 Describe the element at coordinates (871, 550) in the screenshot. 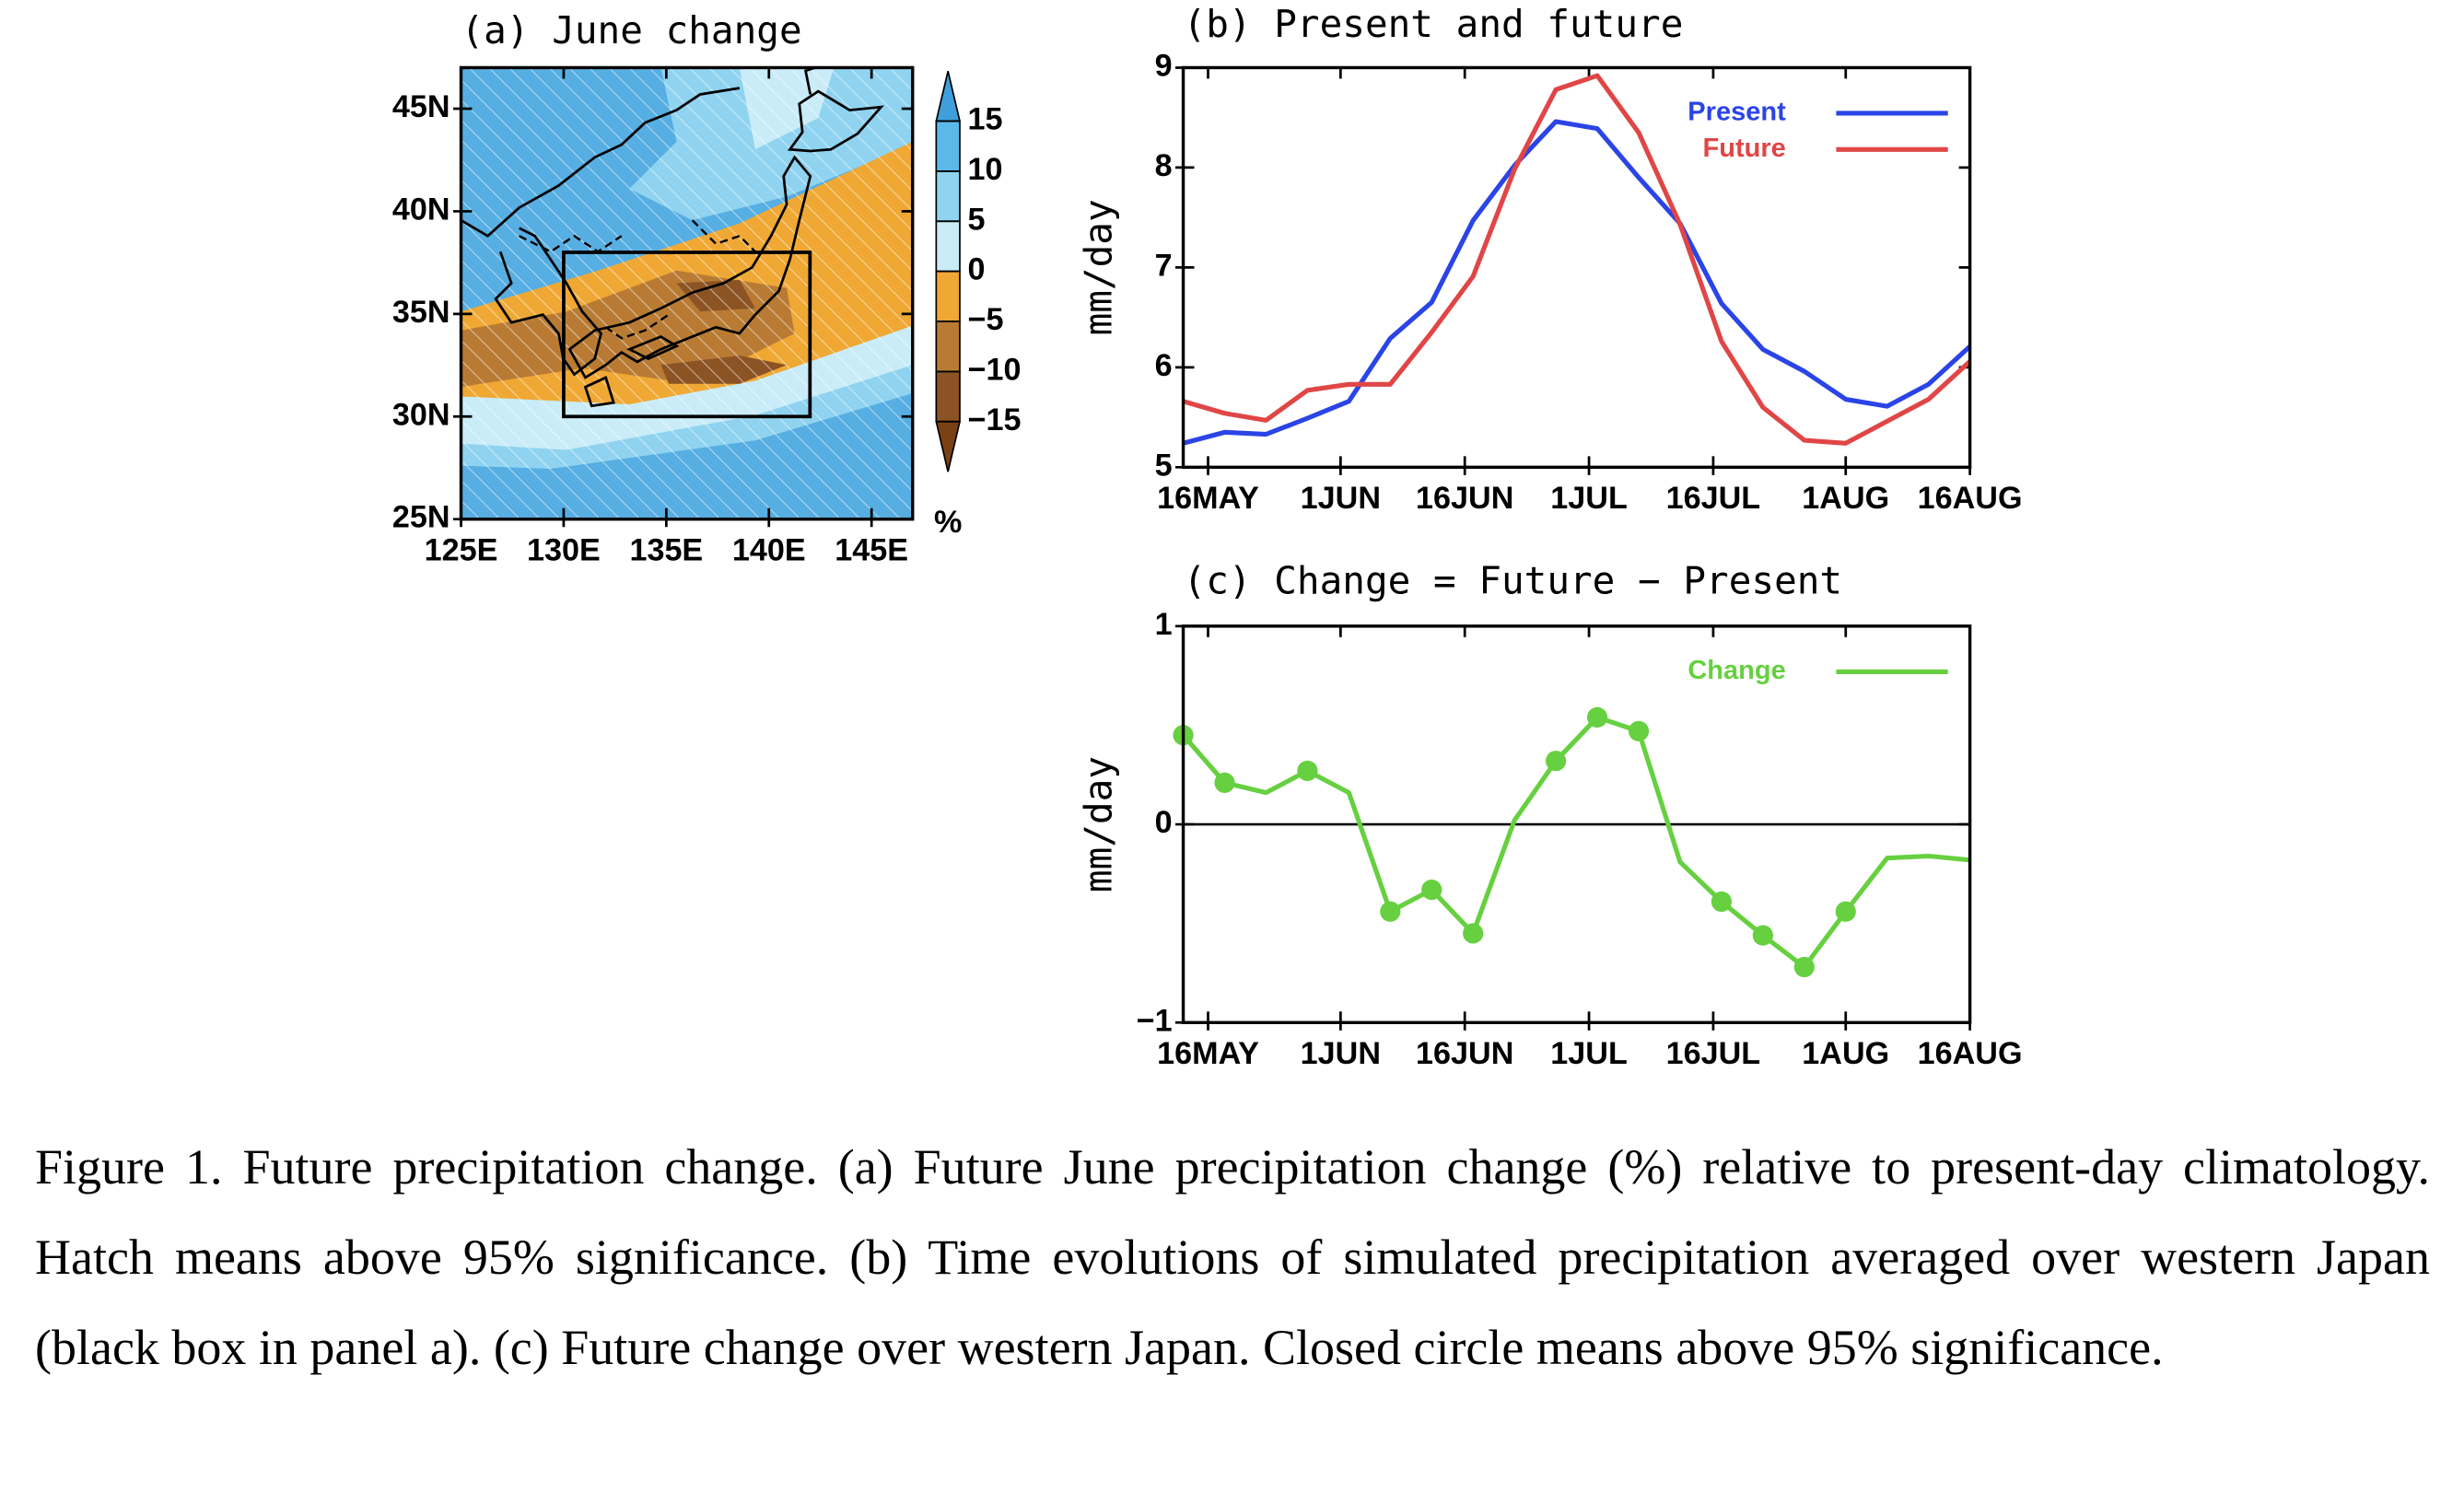

I see `x-tick-label: 145E` at that location.